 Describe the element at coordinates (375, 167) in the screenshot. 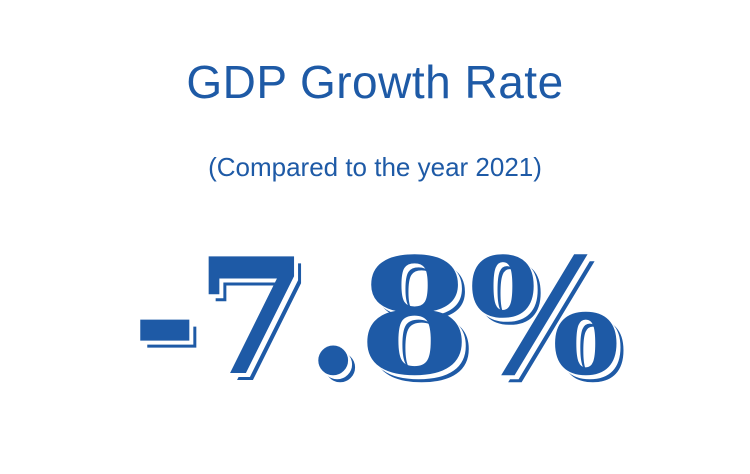

I see `subtitle: (Compared to the year 2021)` at that location.